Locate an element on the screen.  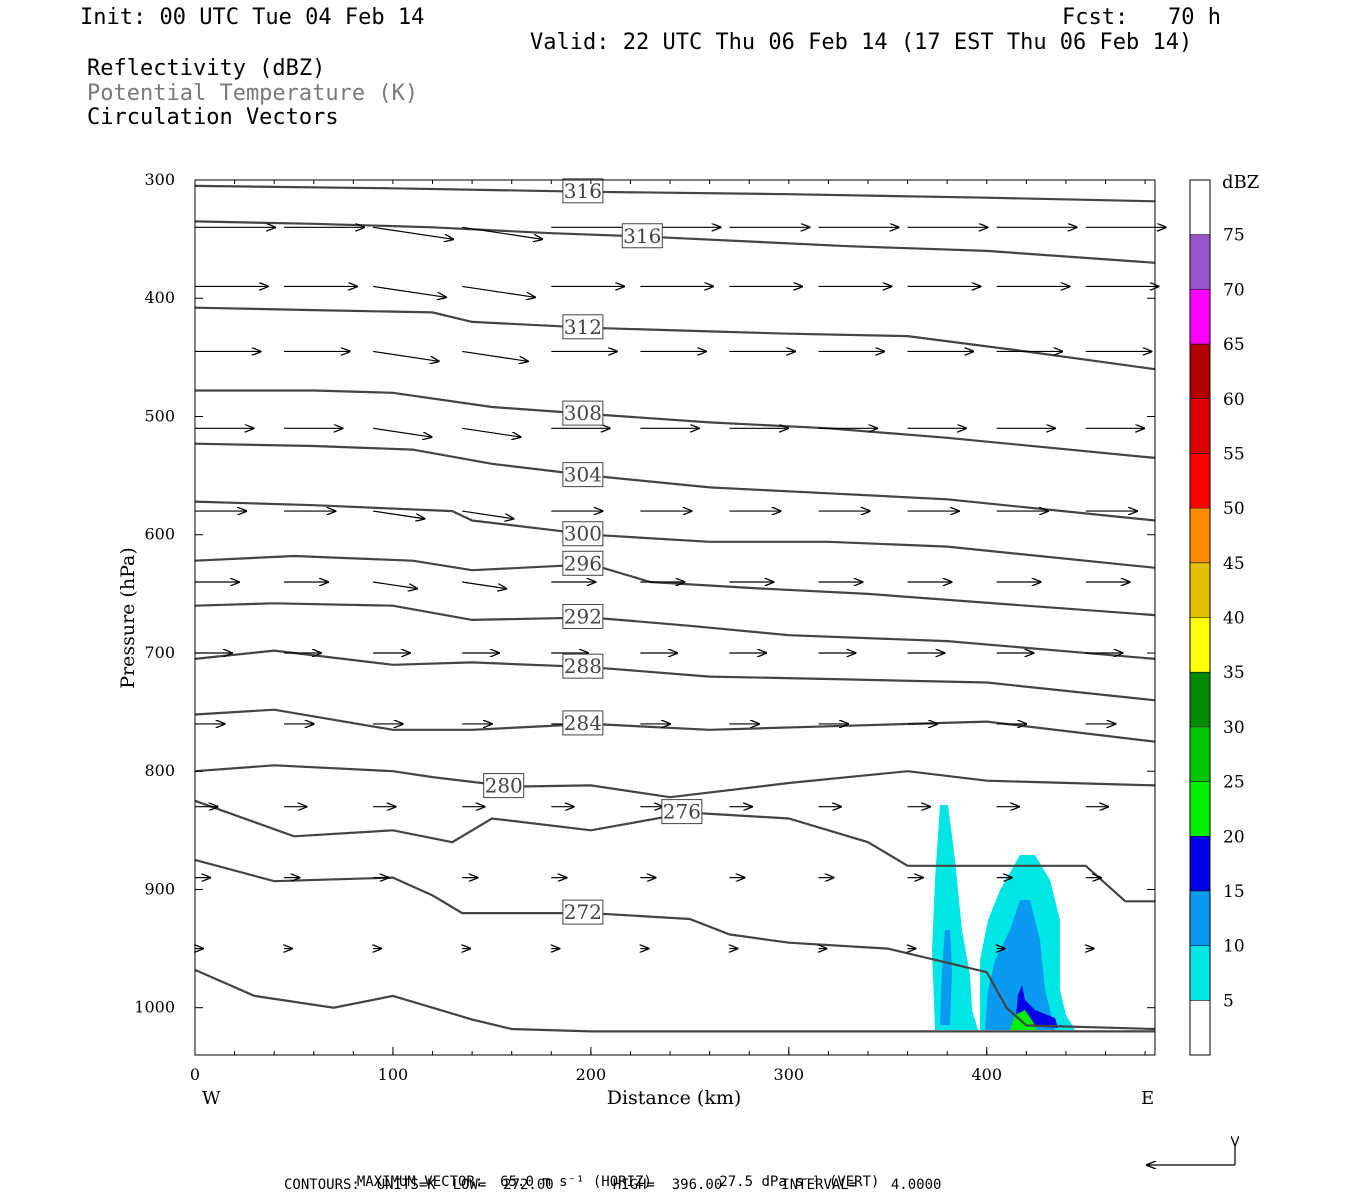
field-reflectivity: Reflectivity (dBZ) is located at coordinates (206, 68).